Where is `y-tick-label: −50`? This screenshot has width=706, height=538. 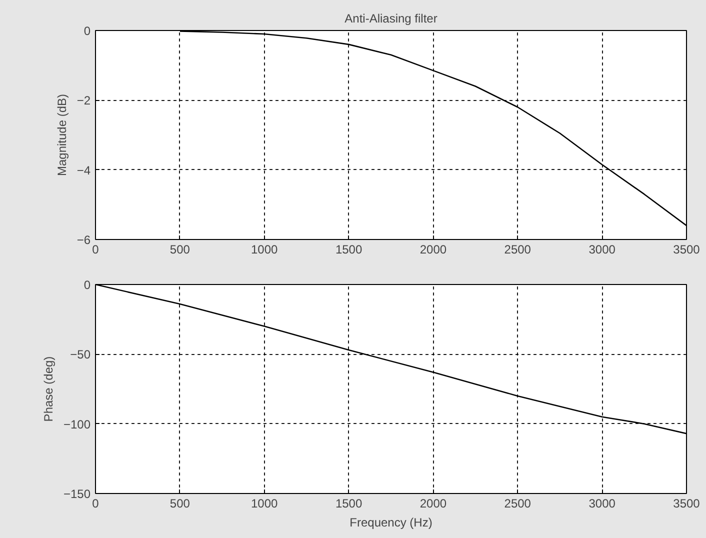 y-tick-label: −50 is located at coordinates (80, 355).